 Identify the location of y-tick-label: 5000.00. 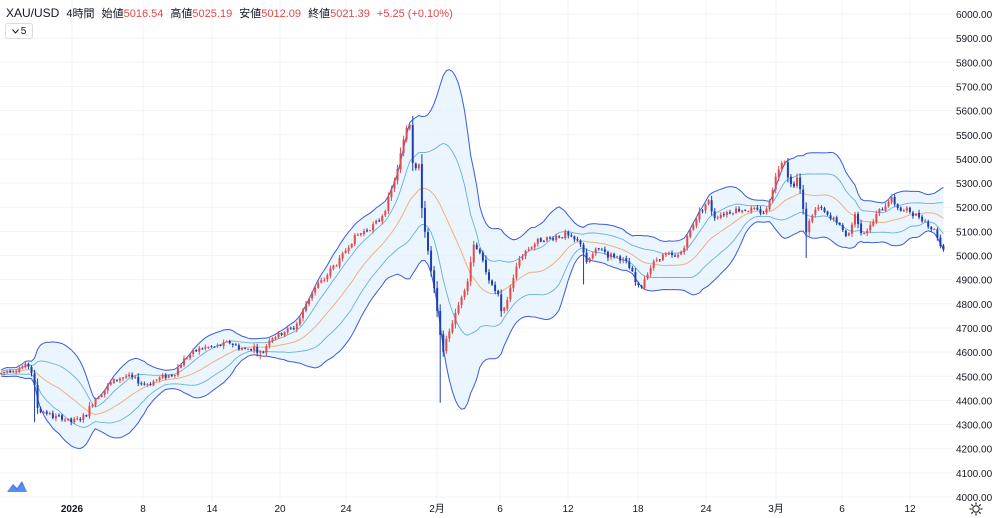
(974, 257).